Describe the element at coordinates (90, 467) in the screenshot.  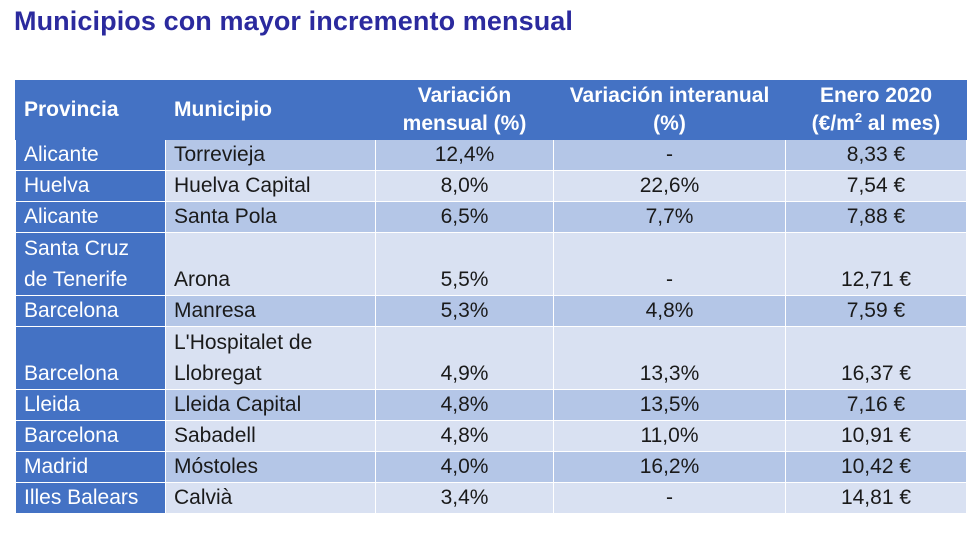
I see `cell-provincia: Madrid` at that location.